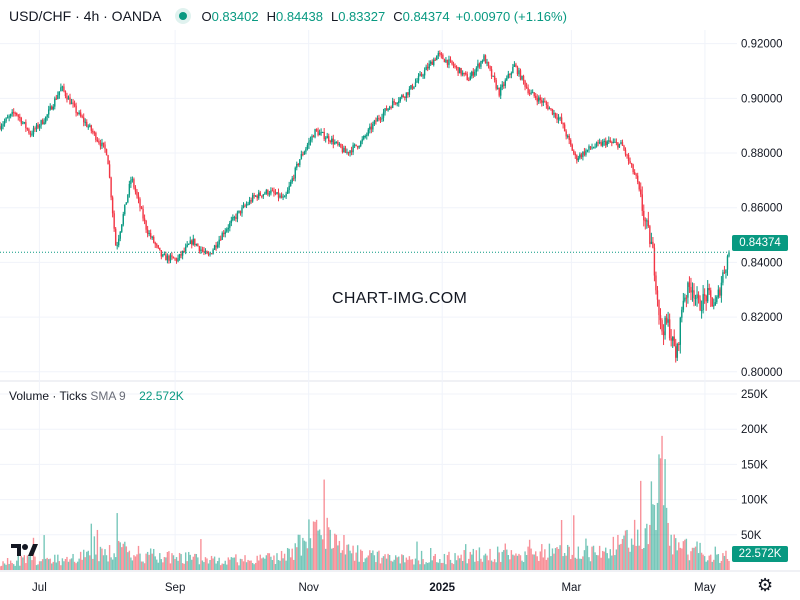  Describe the element at coordinates (24, 550) in the screenshot. I see `tradingview-logo-icon` at that location.